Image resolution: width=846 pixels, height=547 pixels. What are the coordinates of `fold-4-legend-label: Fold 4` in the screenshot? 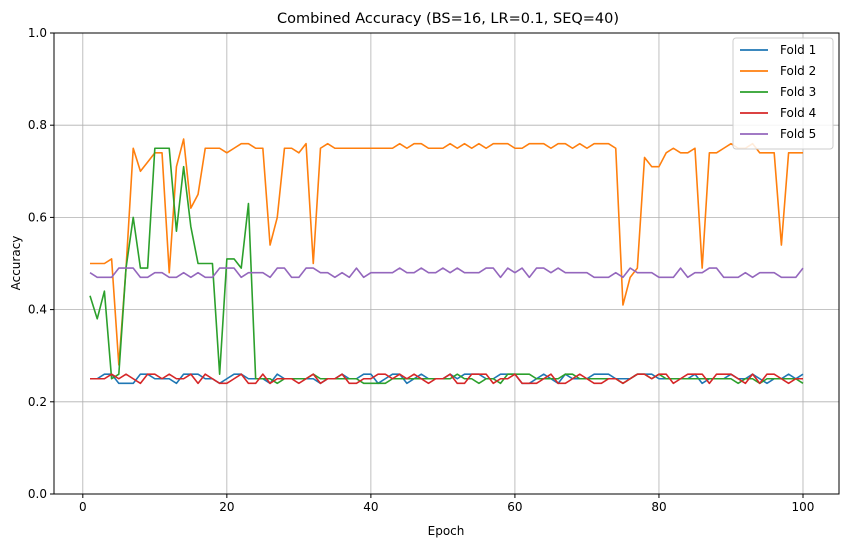 It's located at (798, 113).